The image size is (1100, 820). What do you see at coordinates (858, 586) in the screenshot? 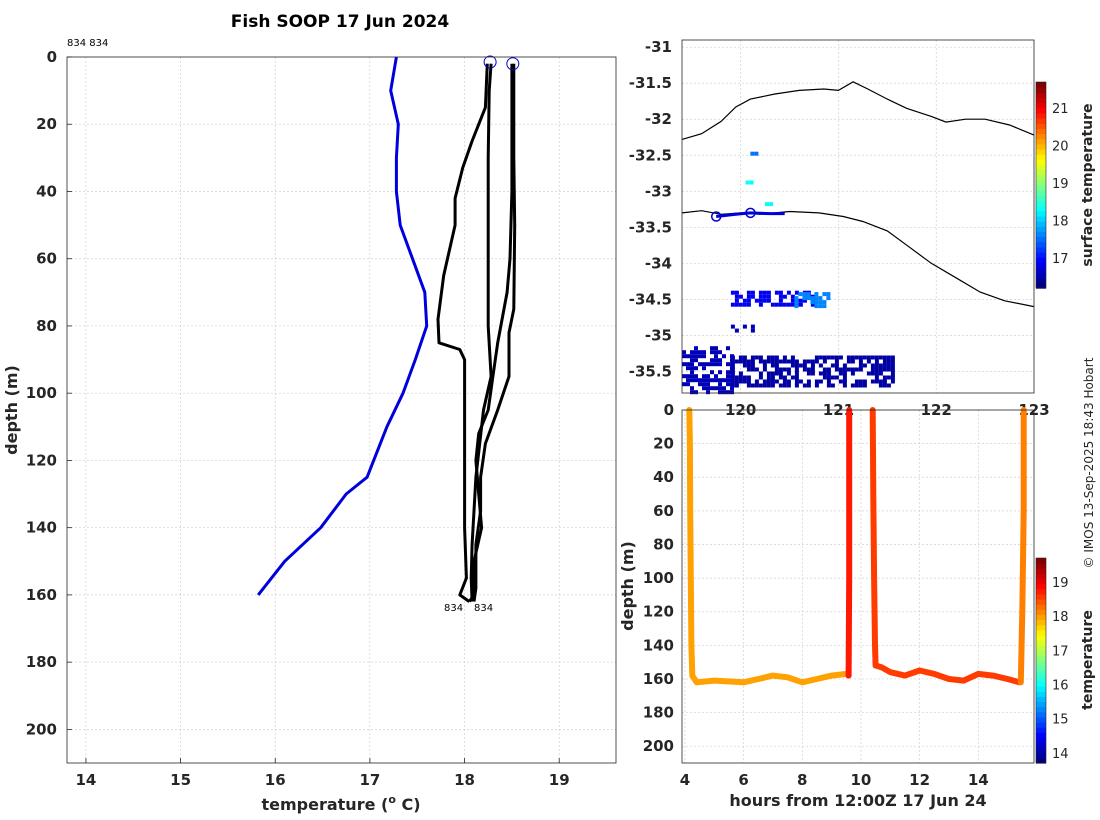
I see `depth-time-grid` at bounding box center [858, 586].